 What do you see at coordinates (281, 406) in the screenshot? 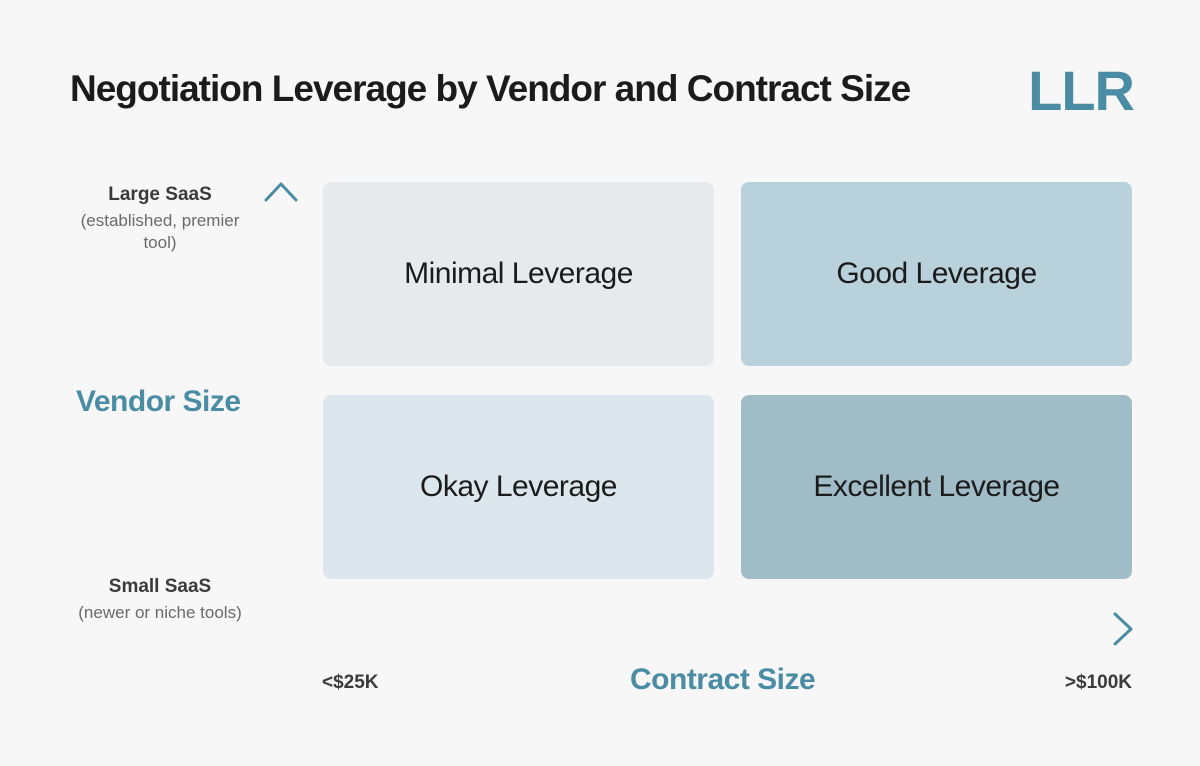
I see `y-axis-arrow` at bounding box center [281, 406].